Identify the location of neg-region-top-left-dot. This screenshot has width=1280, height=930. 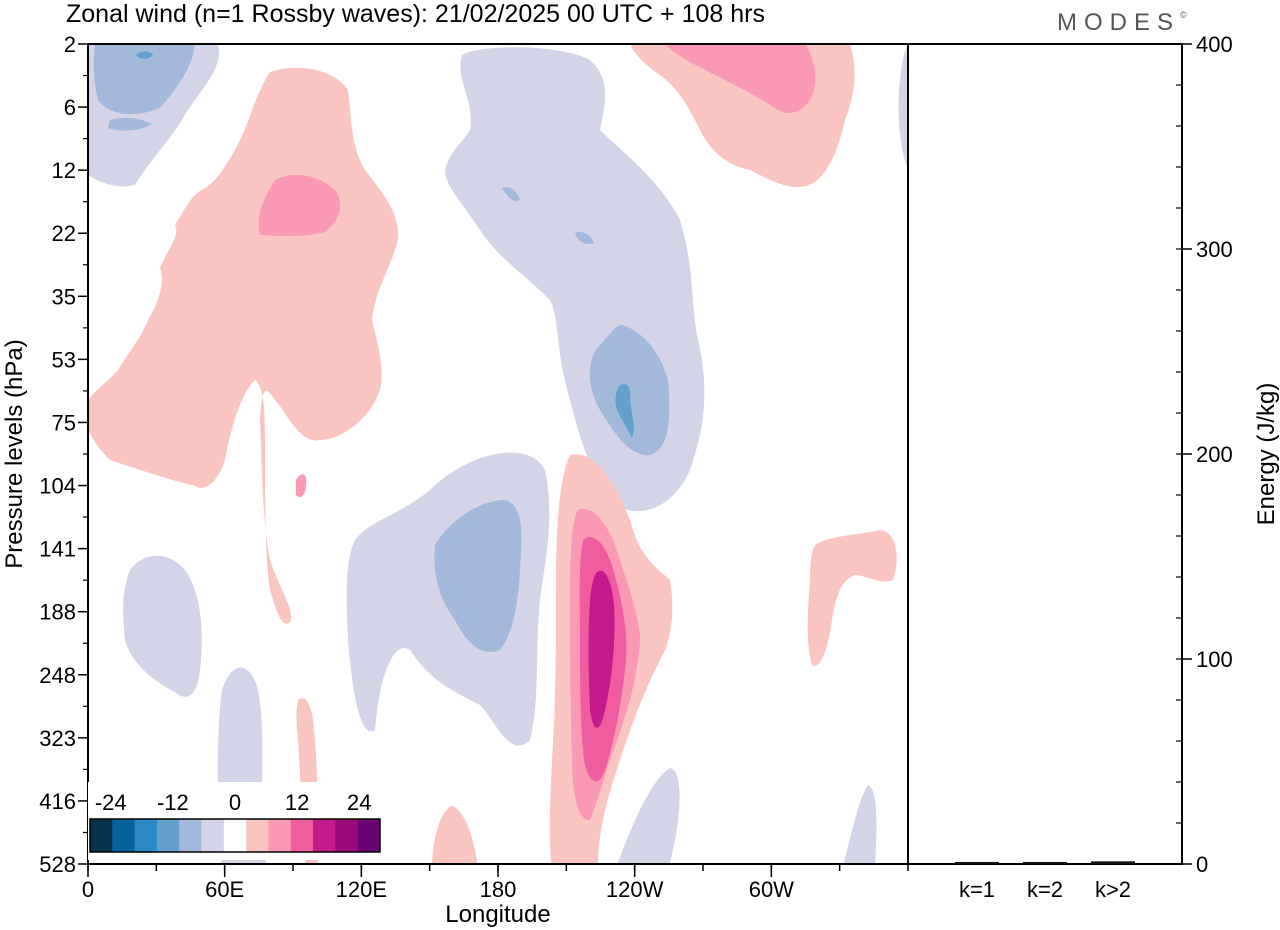
(144, 55).